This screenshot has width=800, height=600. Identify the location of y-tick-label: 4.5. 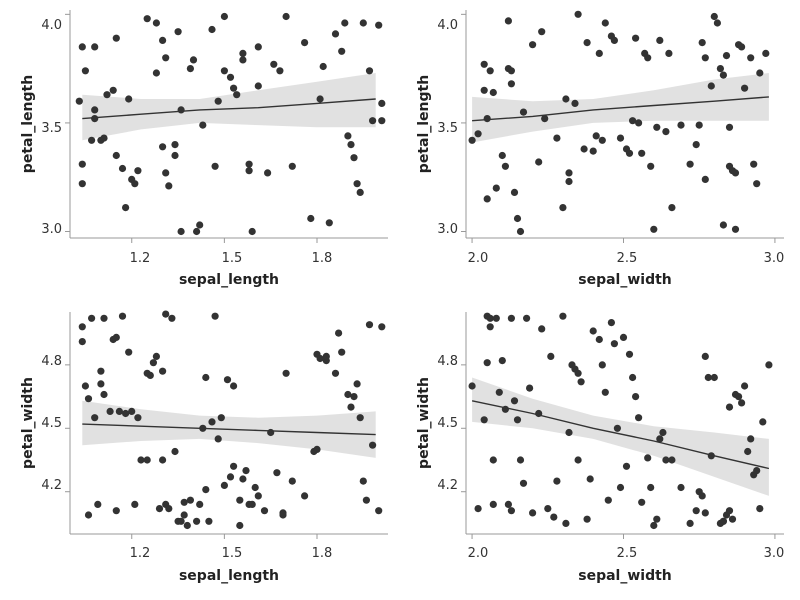
(447, 423).